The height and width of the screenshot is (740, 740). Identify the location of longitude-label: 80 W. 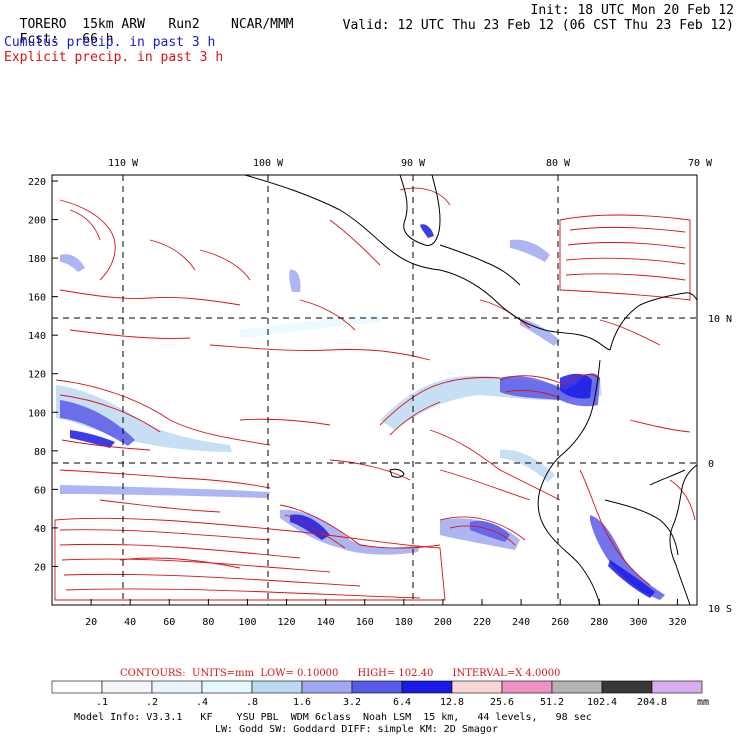
(558, 163).